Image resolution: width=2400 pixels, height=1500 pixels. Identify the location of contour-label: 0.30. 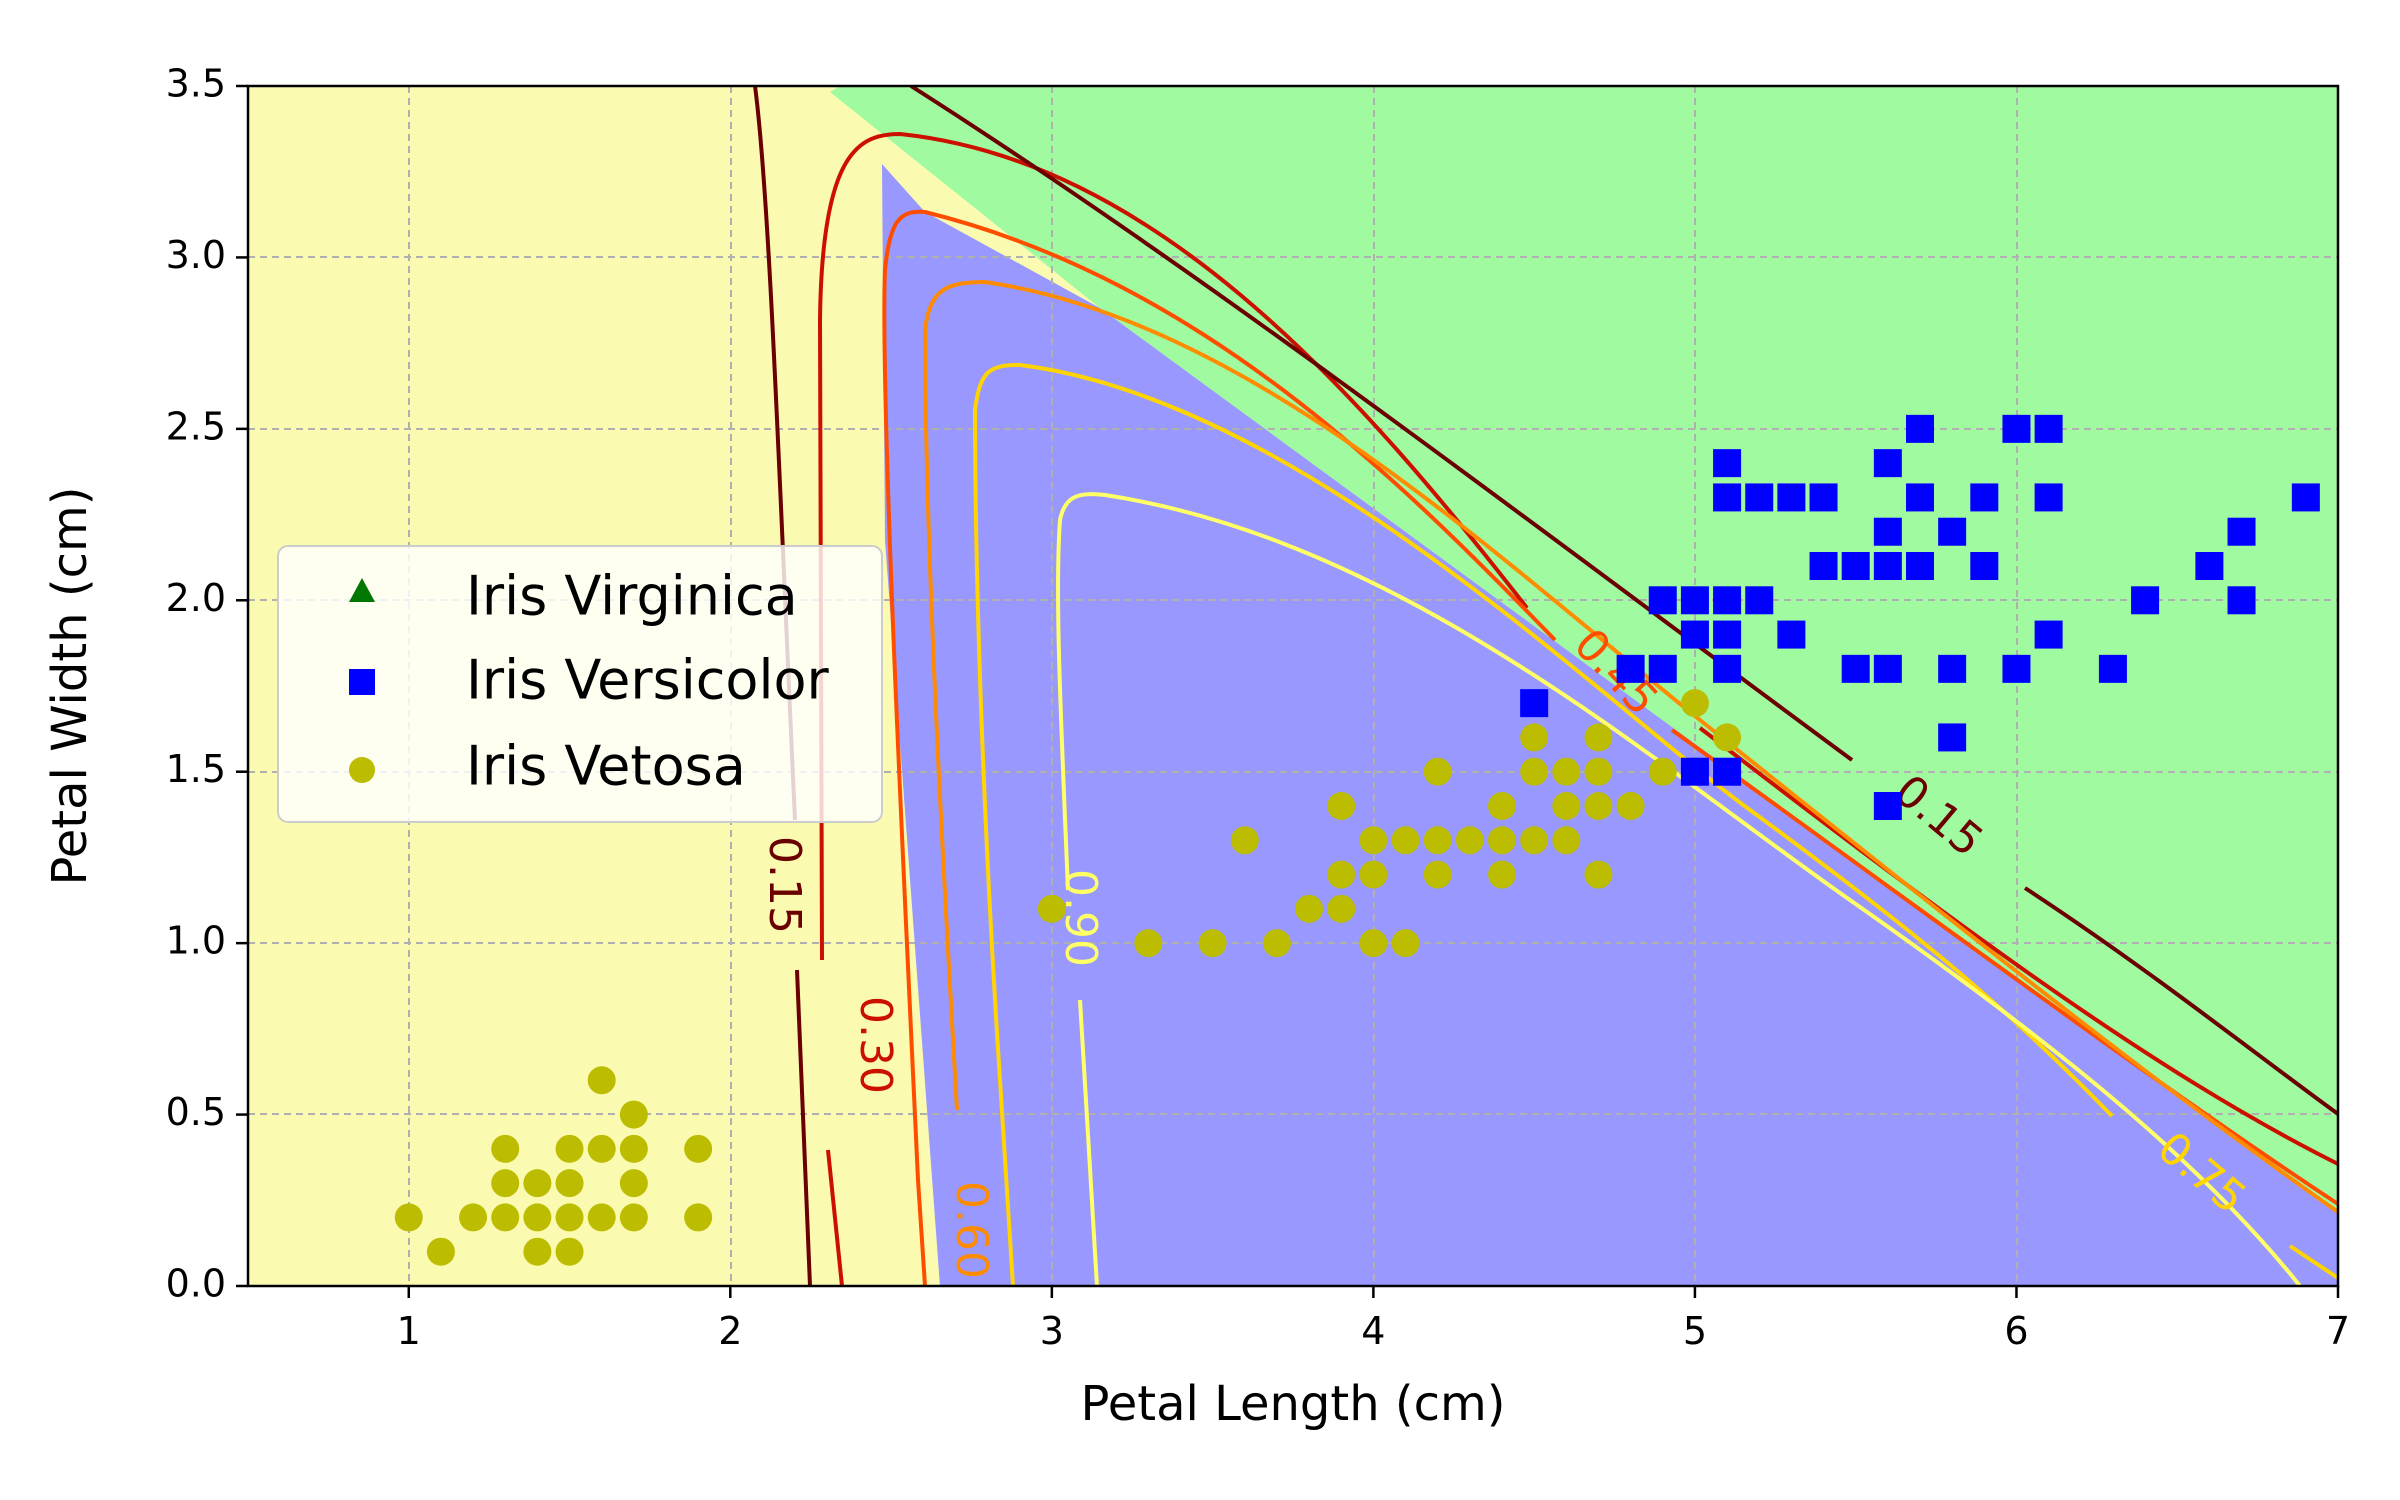
(875, 1045).